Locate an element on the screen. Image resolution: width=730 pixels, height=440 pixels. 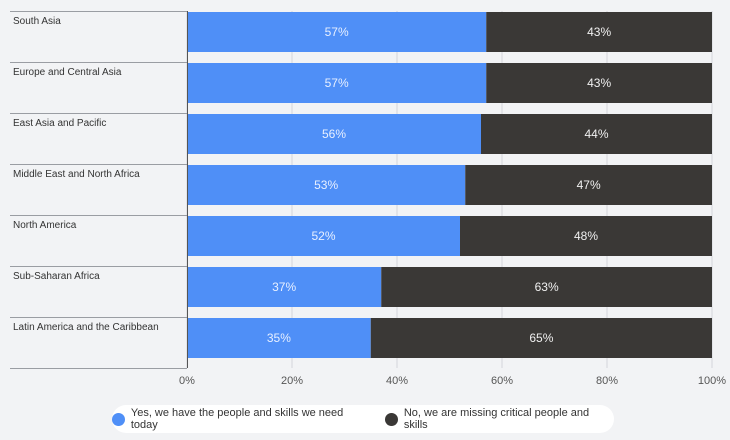
x-tick-label-20: 20% is located at coordinates (292, 381).